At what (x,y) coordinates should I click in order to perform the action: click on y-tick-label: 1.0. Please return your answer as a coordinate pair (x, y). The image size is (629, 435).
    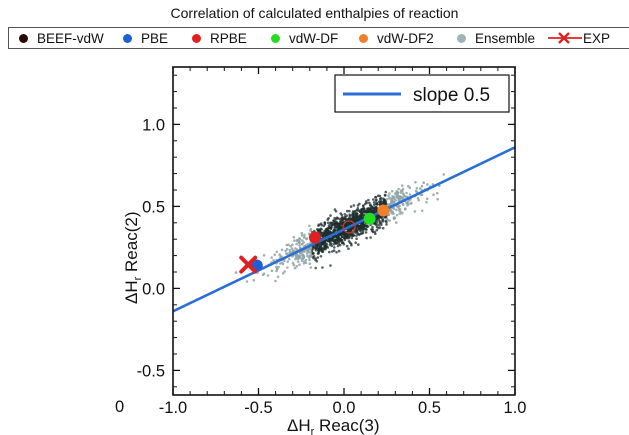
    Looking at the image, I should click on (153, 125).